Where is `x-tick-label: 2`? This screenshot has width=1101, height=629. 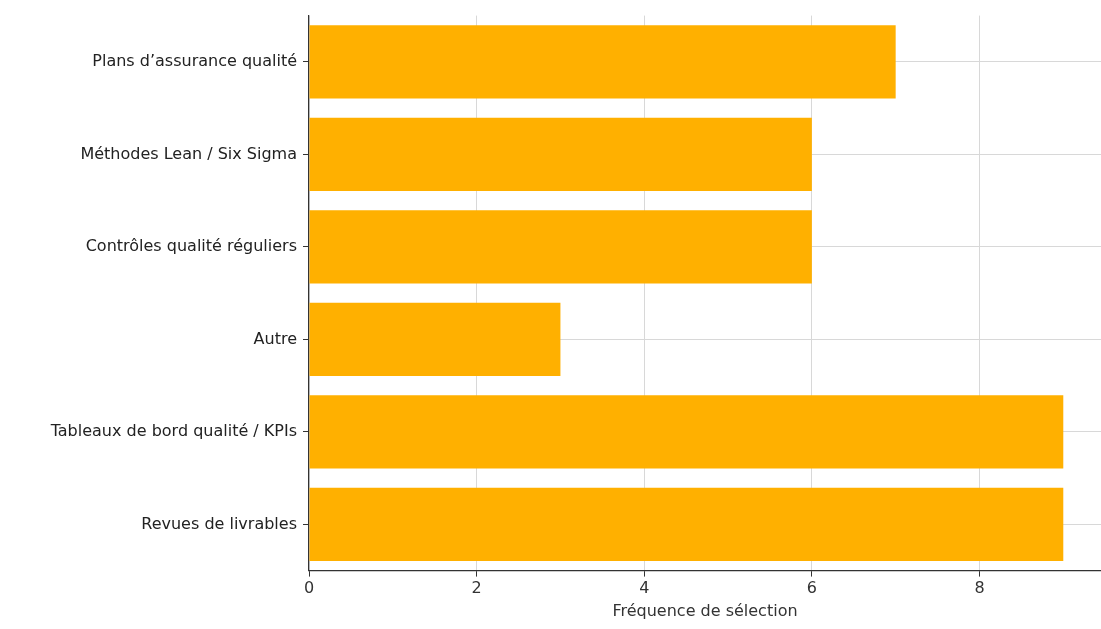 x-tick-label: 2 is located at coordinates (476, 588).